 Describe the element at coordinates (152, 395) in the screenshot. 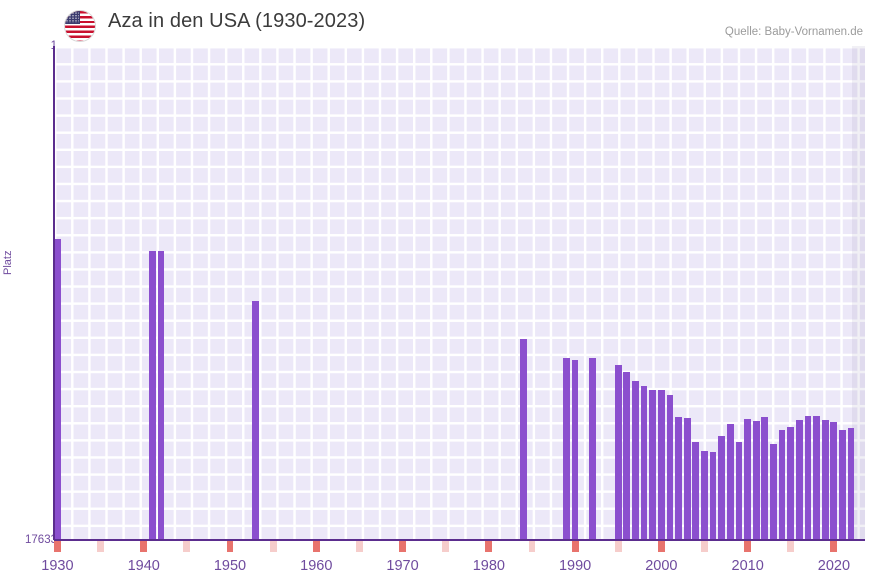

I see `bar-1941` at that location.